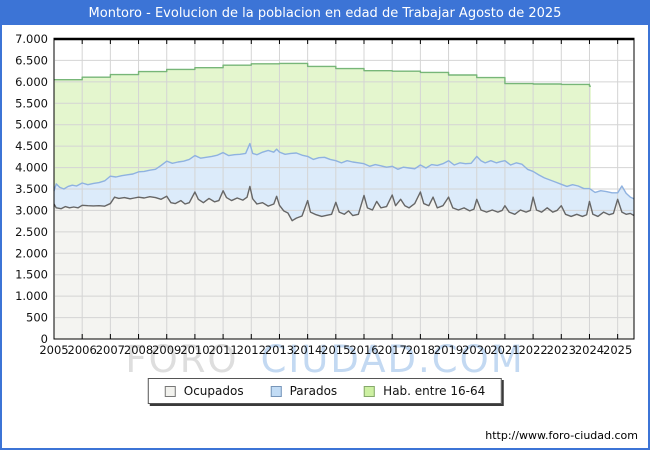 The height and width of the screenshot is (450, 650). I want to click on svg-text: 2010, so click(194, 350).